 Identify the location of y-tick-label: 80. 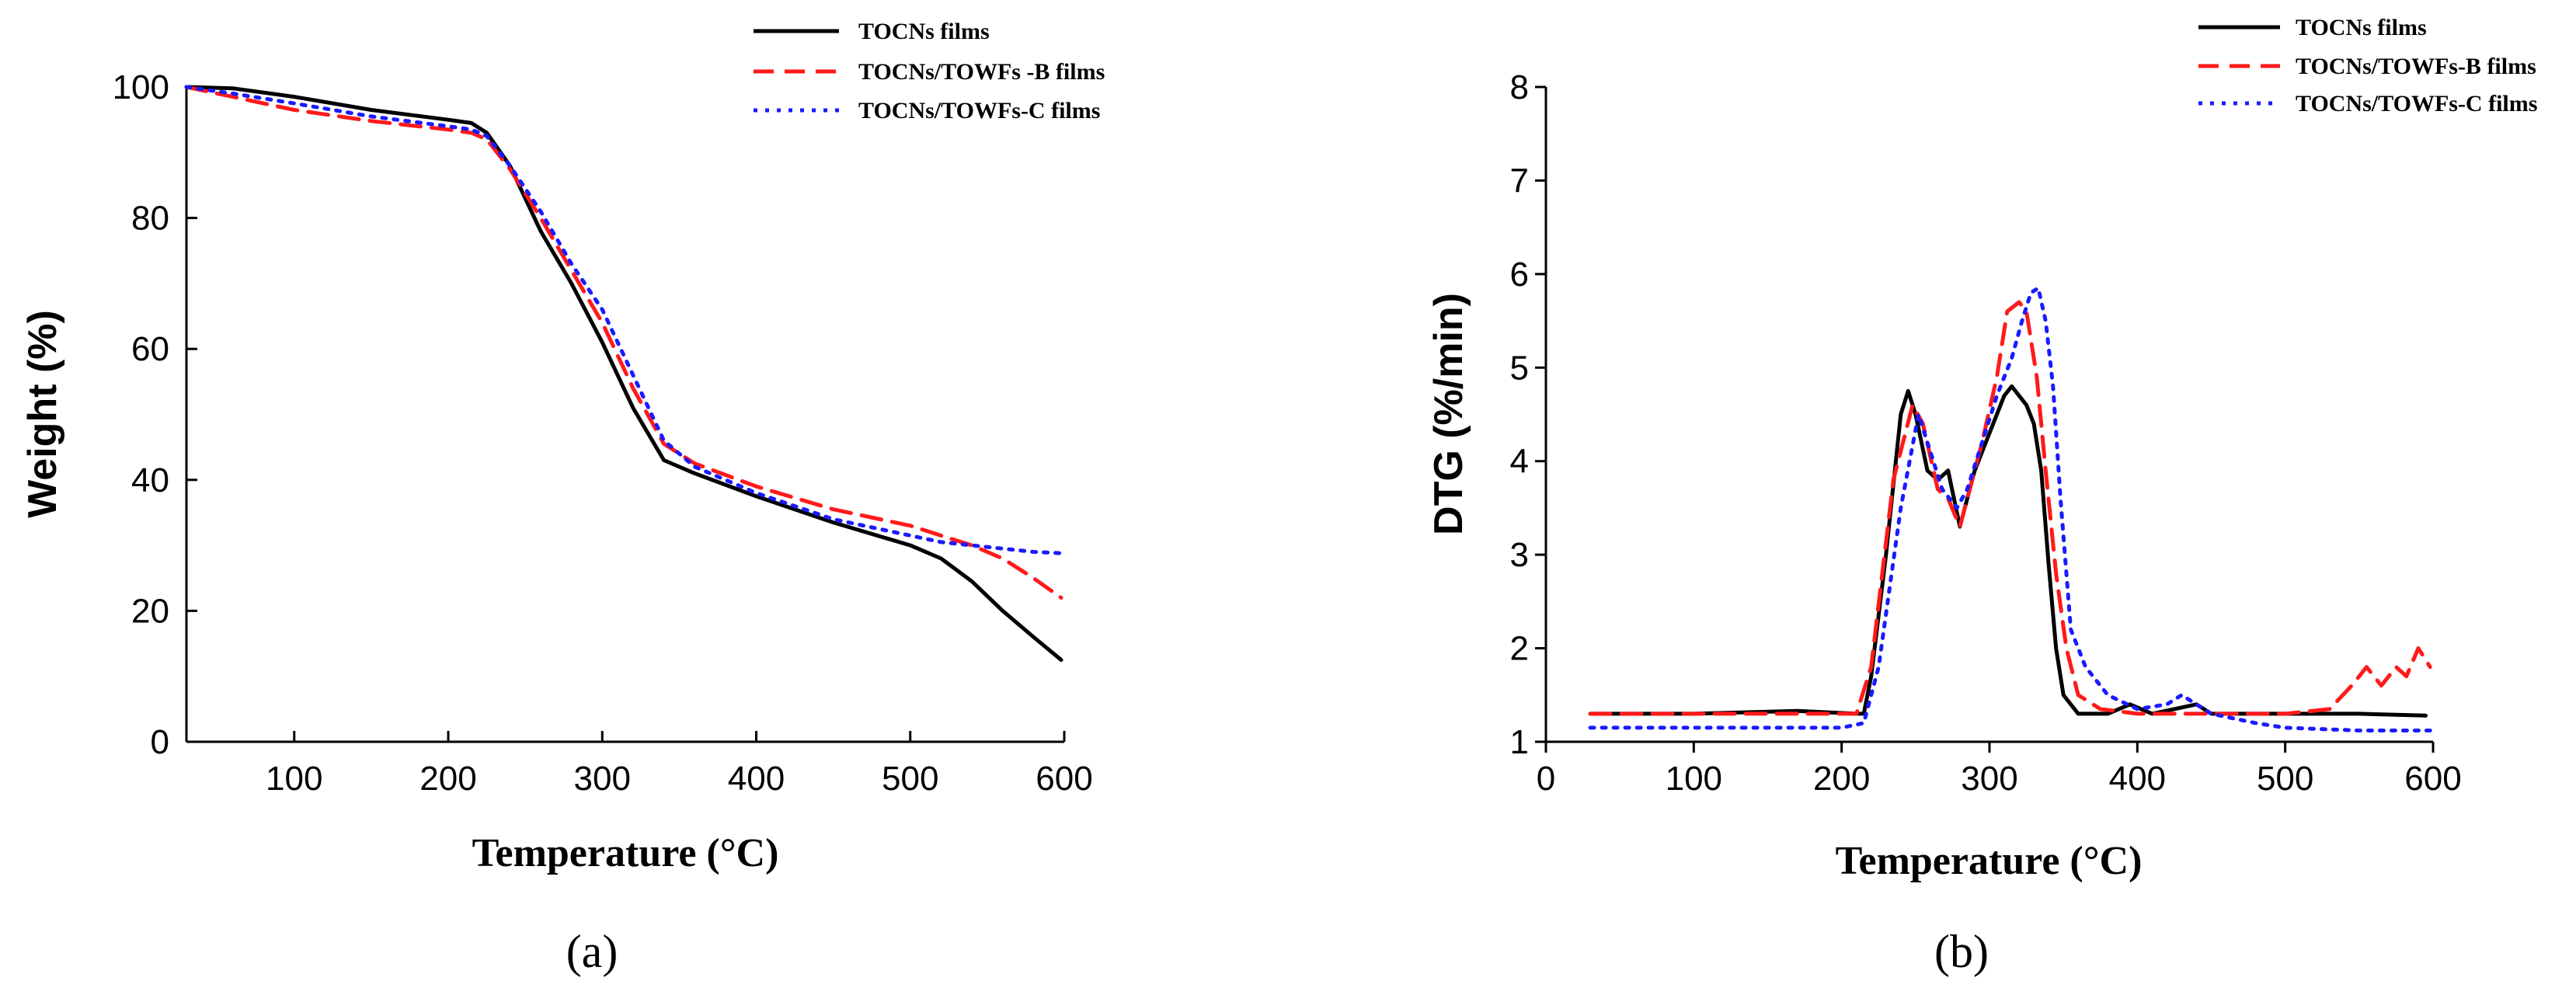
(150, 219).